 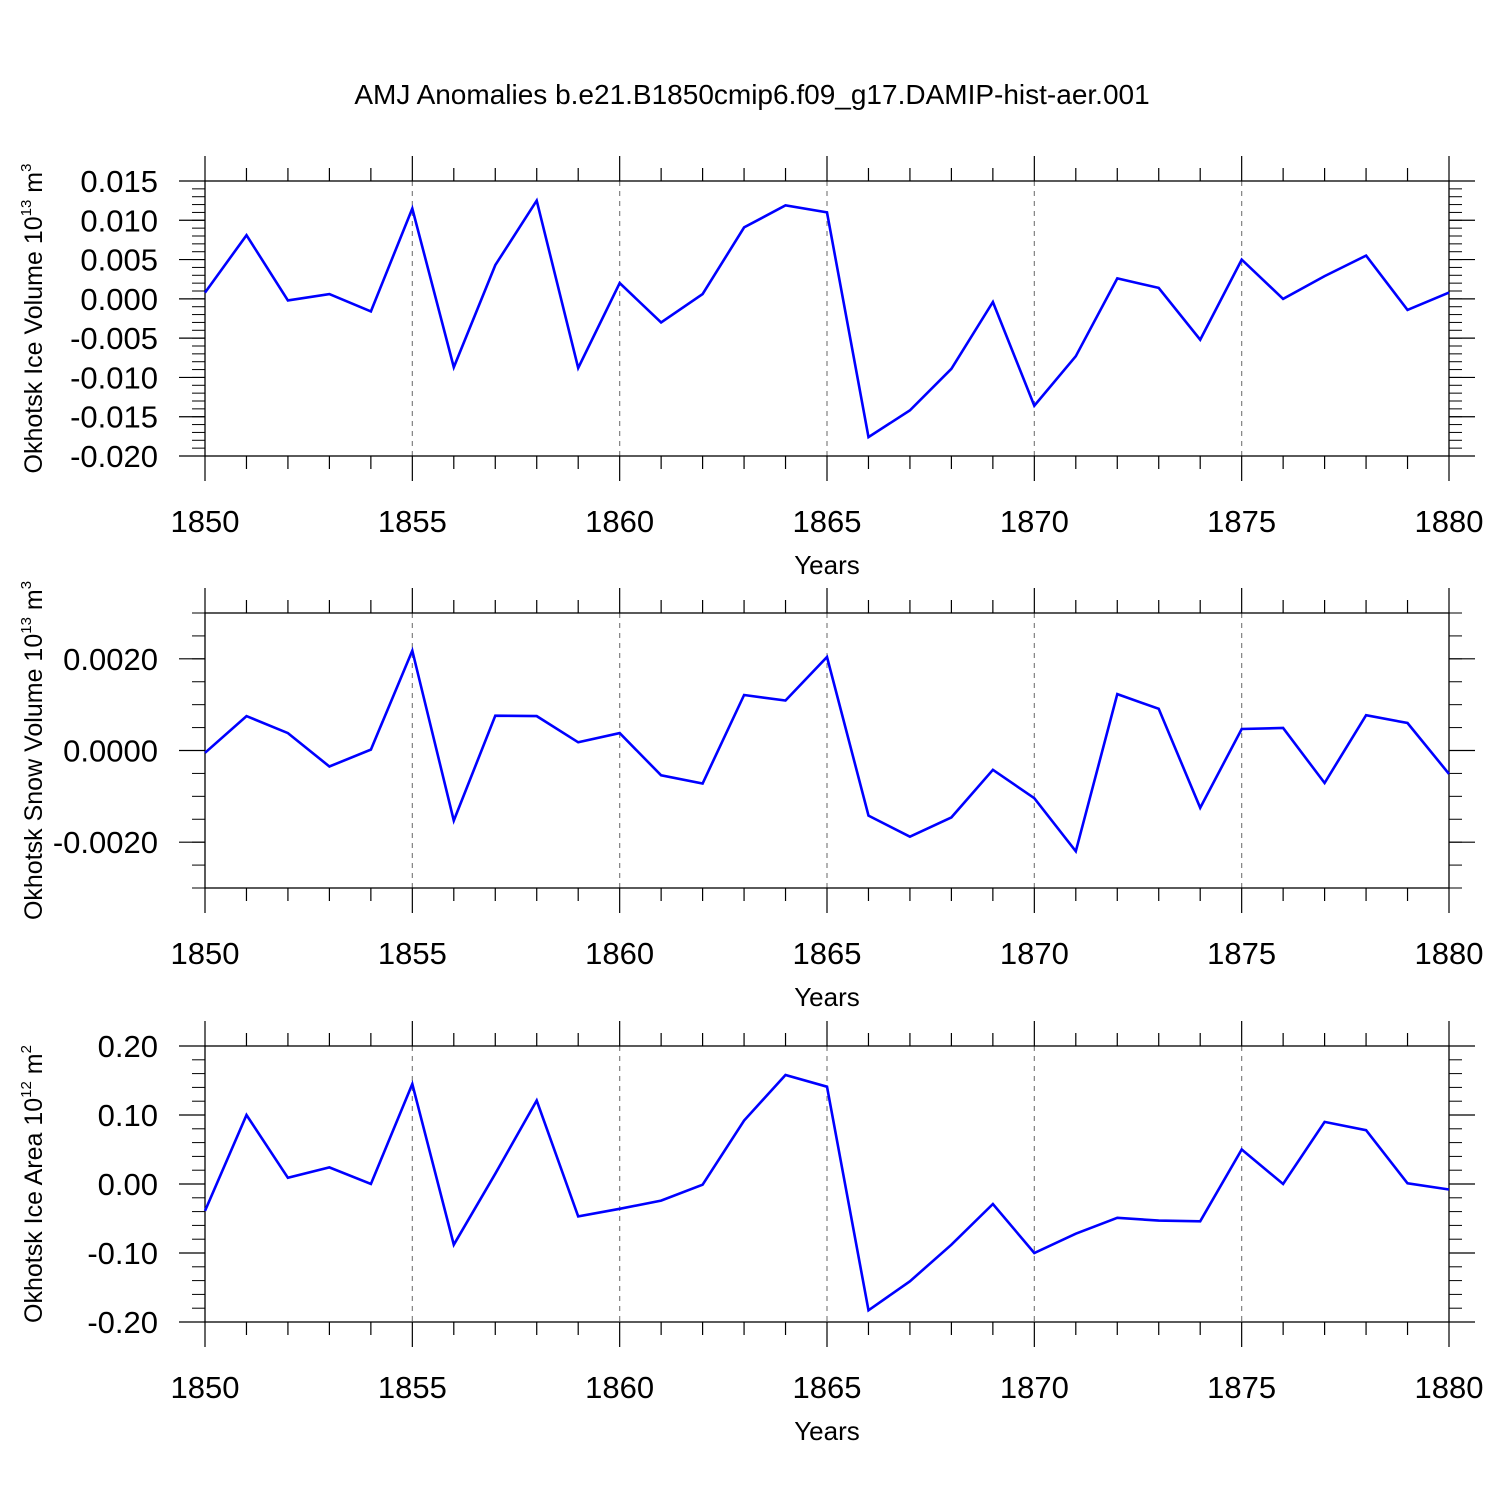 What do you see at coordinates (122, 1322) in the screenshot?
I see `ytick-label: -0.20` at bounding box center [122, 1322].